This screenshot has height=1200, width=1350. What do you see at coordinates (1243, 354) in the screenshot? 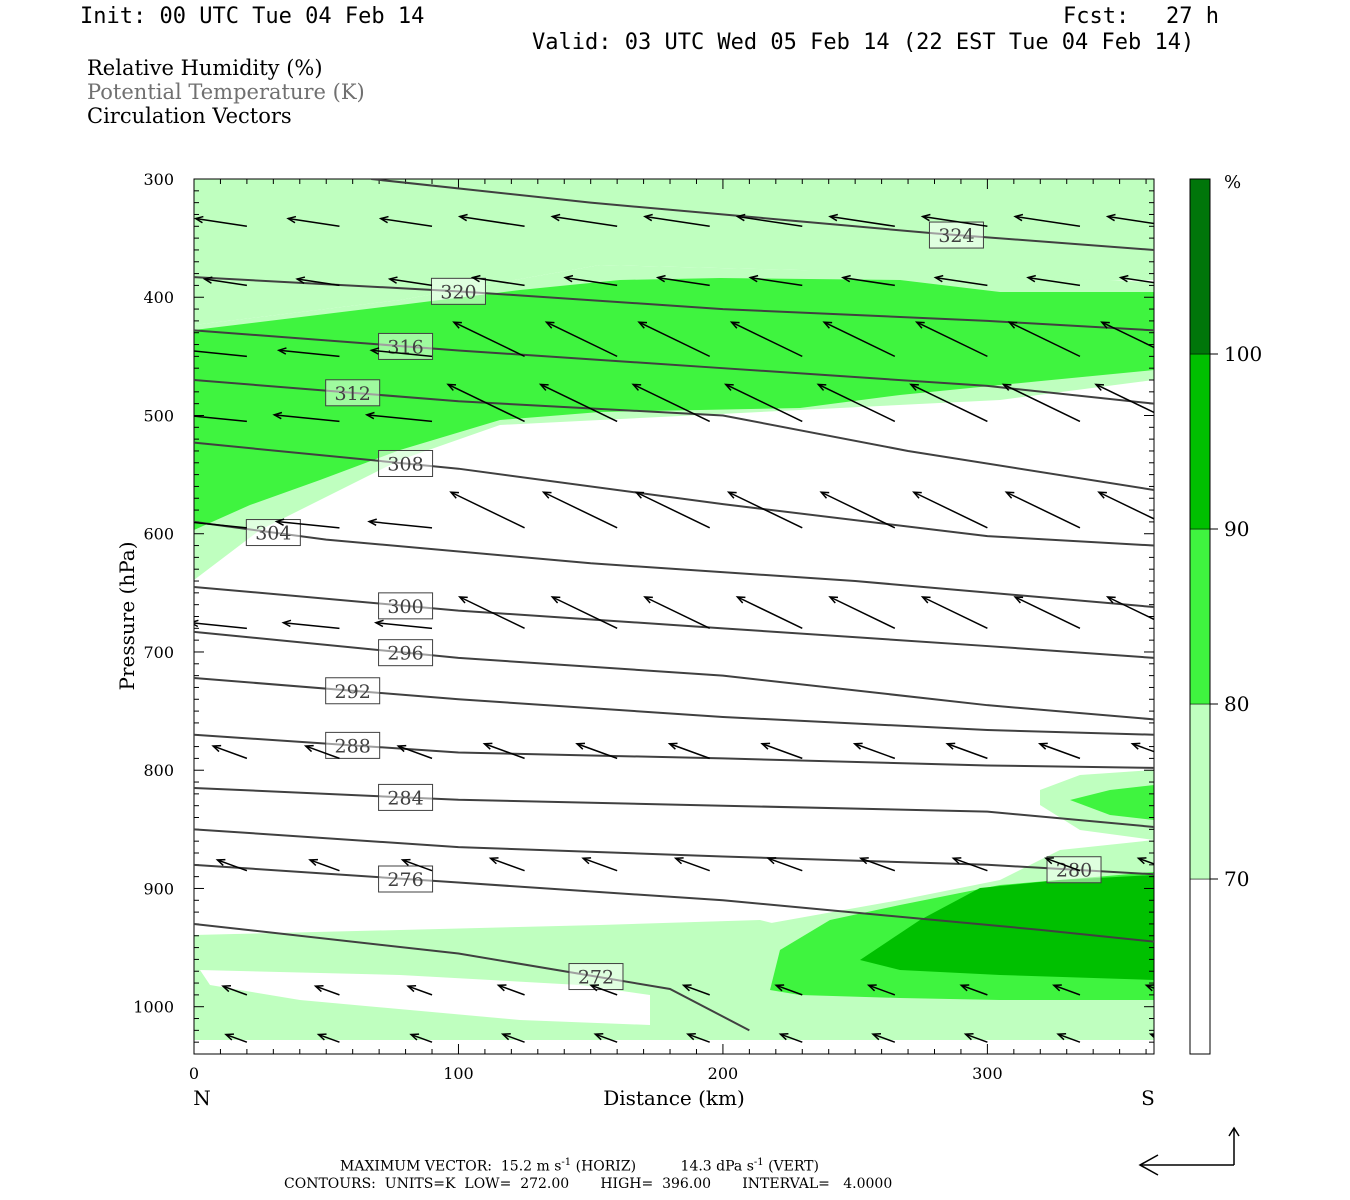
I see `colorbar-label: 100` at bounding box center [1243, 354].